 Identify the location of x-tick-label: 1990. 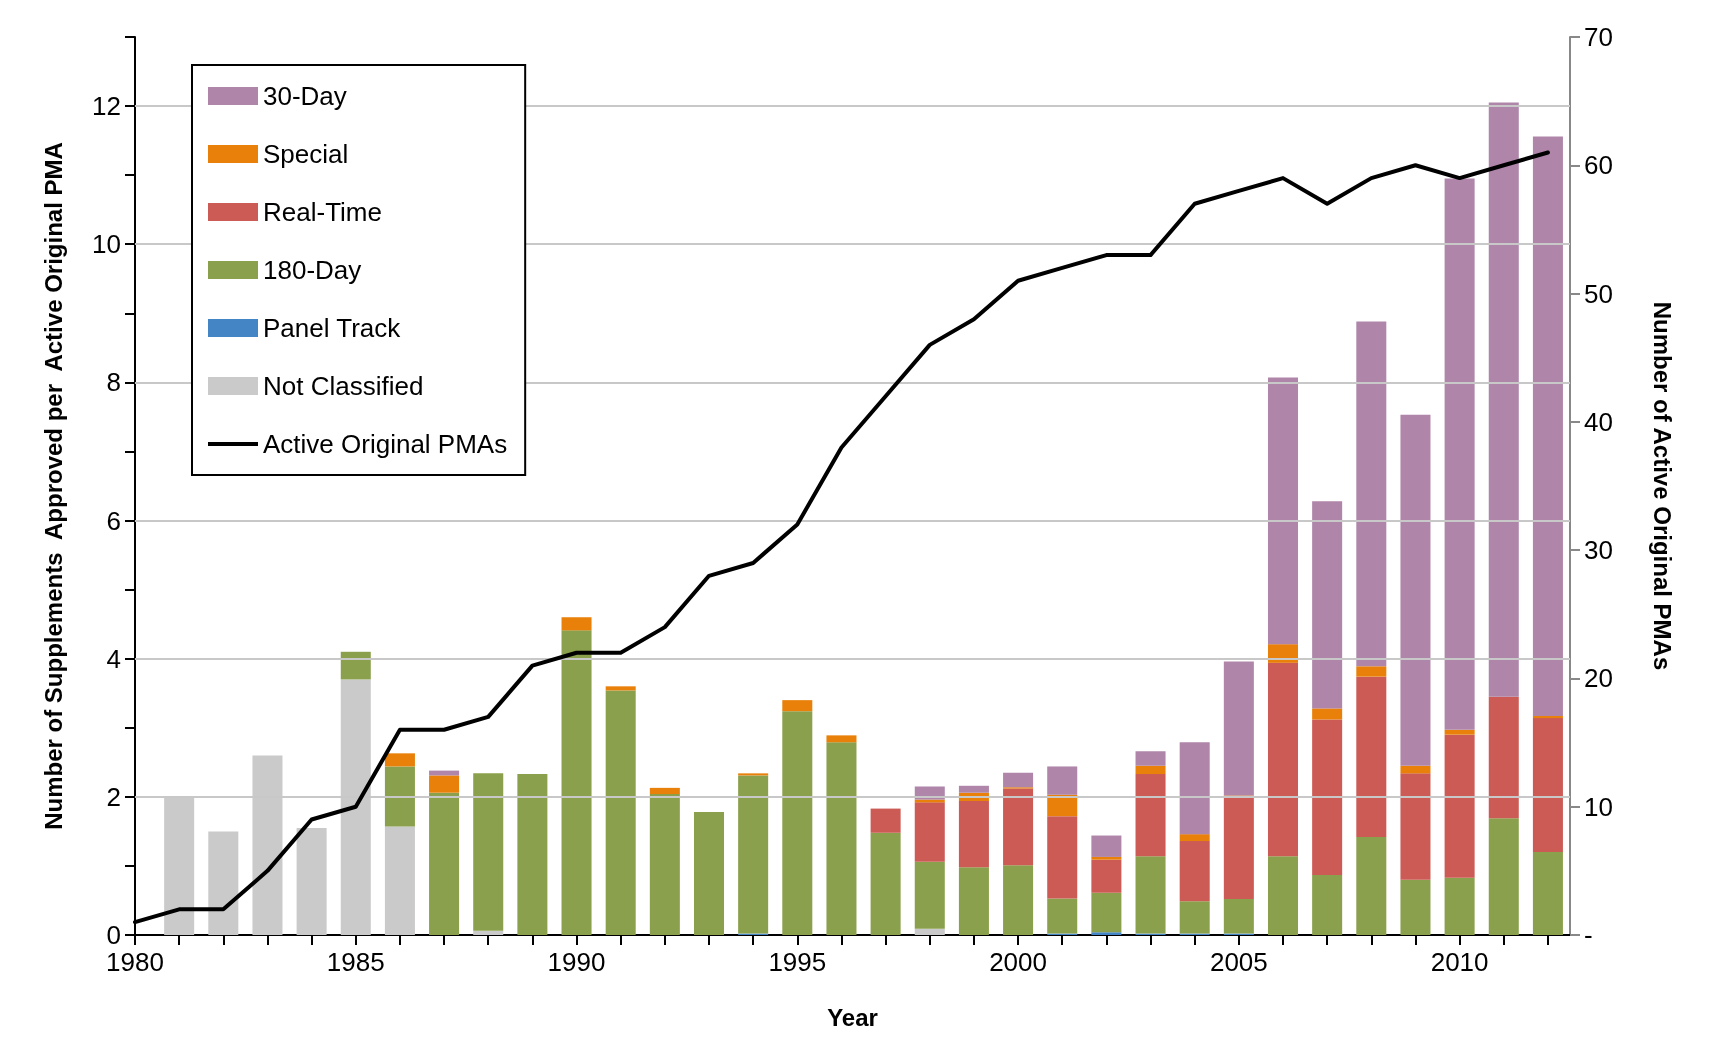
(576, 962).